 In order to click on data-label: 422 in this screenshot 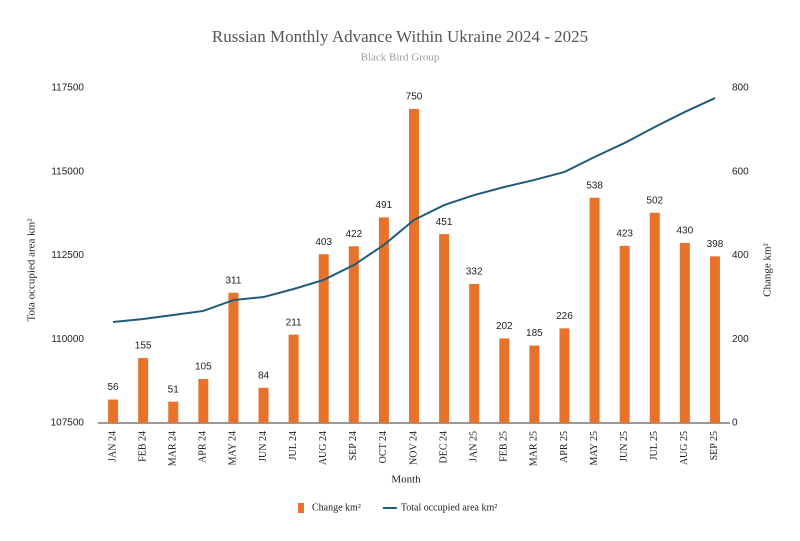, I will do `click(353, 234)`.